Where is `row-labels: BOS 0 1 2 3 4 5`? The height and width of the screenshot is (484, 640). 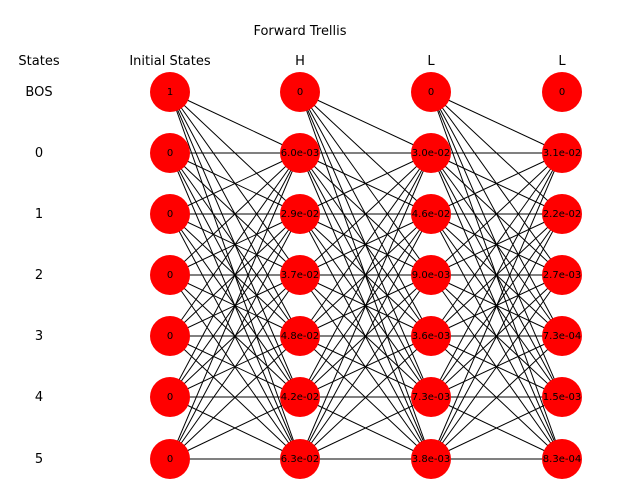
row-labels: BOS 0 1 2 3 4 5 is located at coordinates (38, 276).